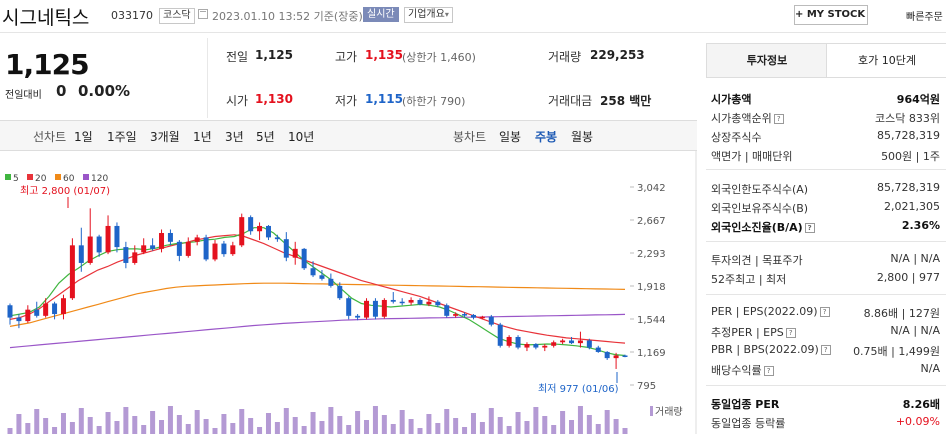 The image size is (946, 437). I want to click on high-label: 고가, so click(346, 57).